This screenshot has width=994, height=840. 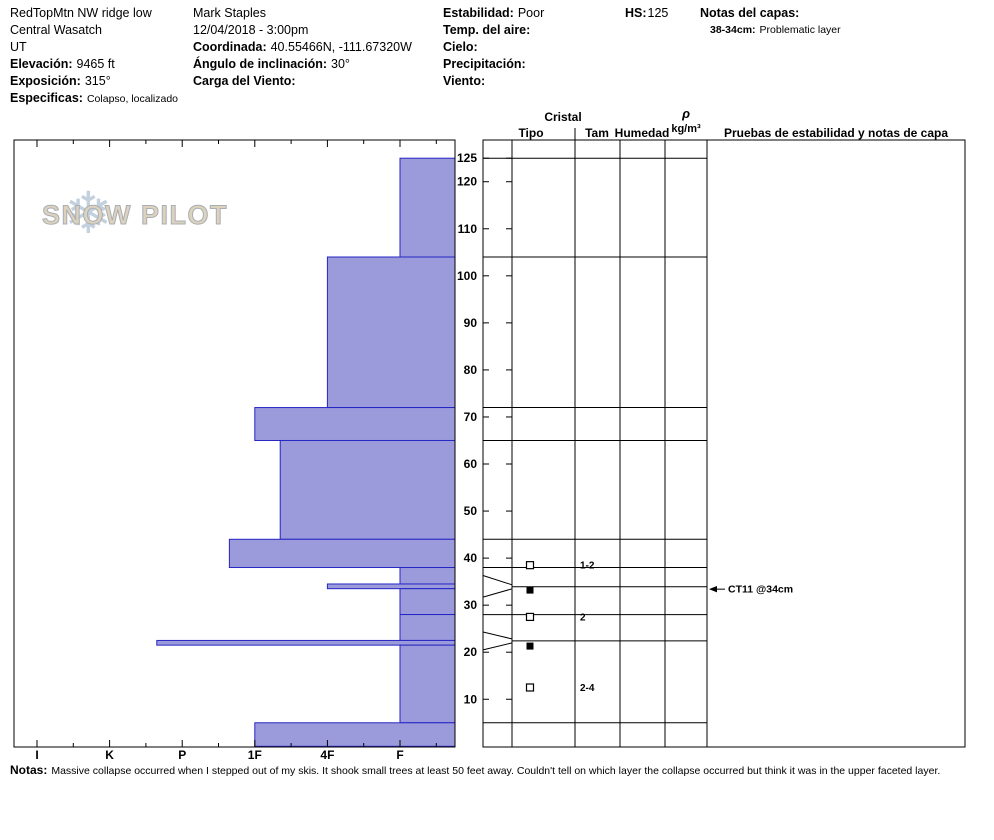 I want to click on precipitation-label: Precipitación:, so click(x=484, y=64).